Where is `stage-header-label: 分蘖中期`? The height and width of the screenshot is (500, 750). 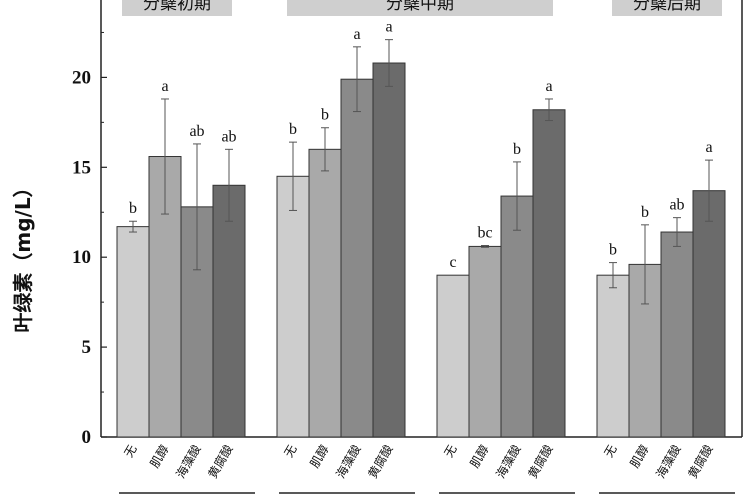 stage-header-label: 分蘖中期 is located at coordinates (420, 7).